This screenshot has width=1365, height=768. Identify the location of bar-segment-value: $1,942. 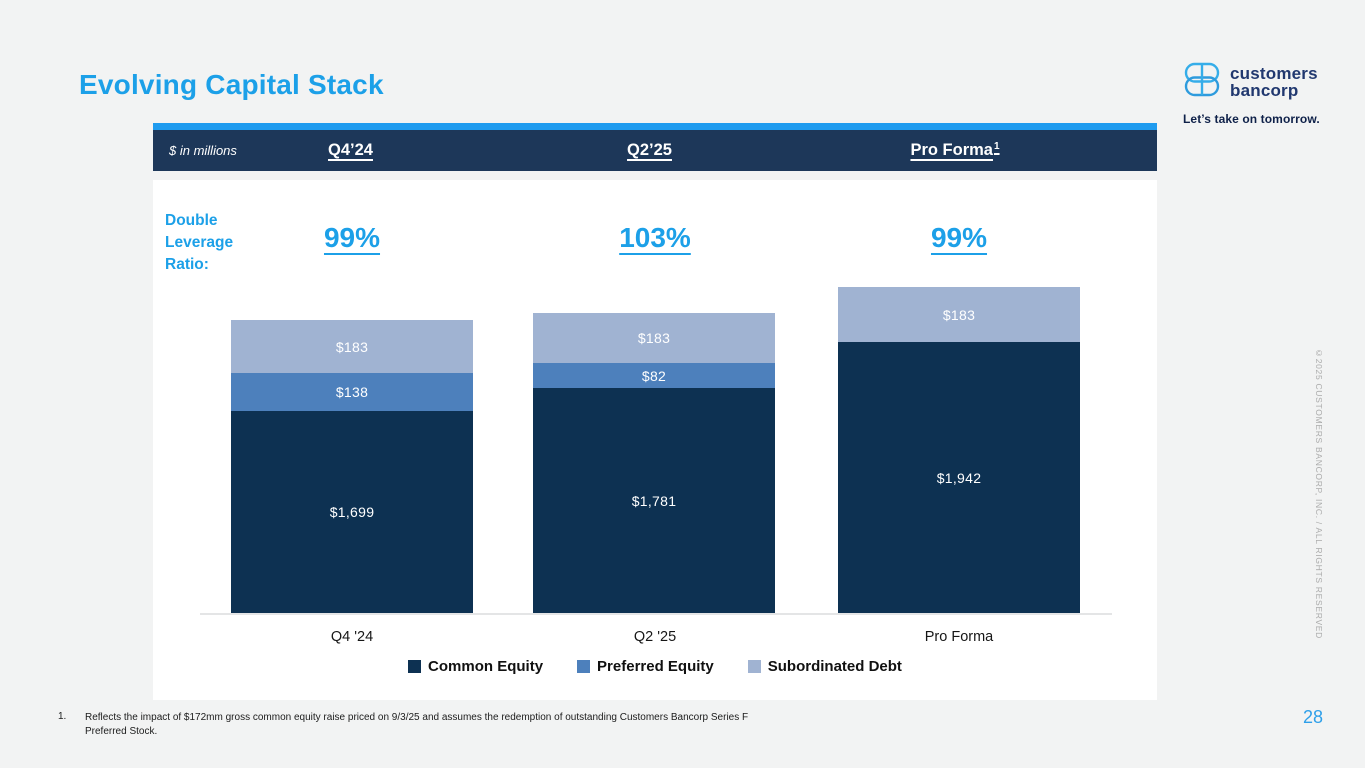
(959, 477).